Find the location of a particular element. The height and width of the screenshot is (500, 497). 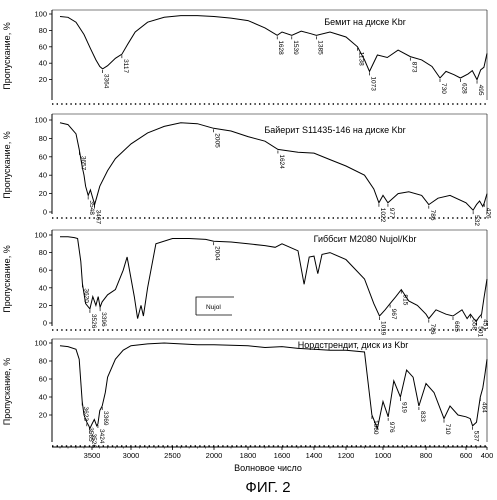

peak-label: 3548 is located at coordinates (91, 207).